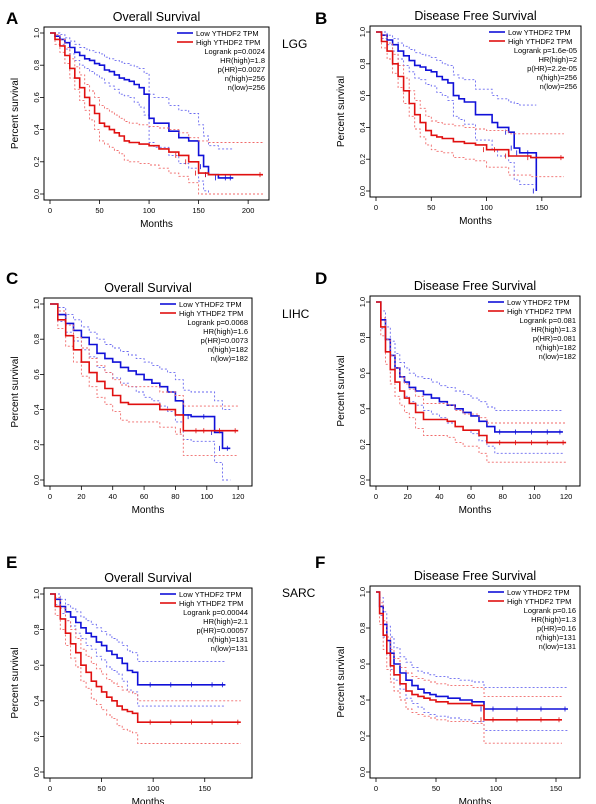 This screenshot has width=596, height=804. I want to click on panel-letter: C, so click(12, 278).